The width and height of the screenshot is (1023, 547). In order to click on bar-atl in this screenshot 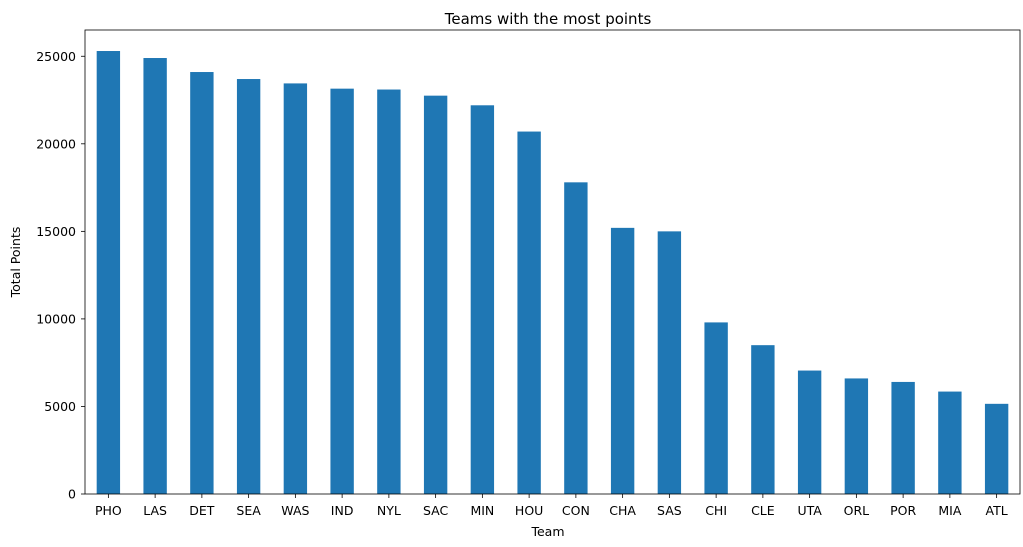, I will do `click(996, 448)`.